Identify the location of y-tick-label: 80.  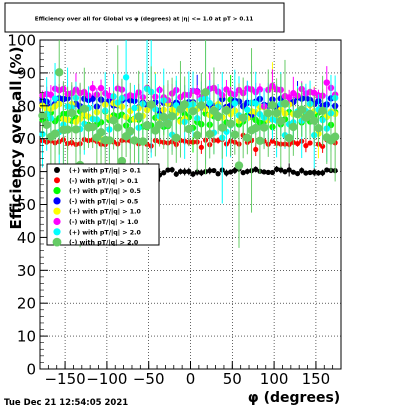
(26, 106).